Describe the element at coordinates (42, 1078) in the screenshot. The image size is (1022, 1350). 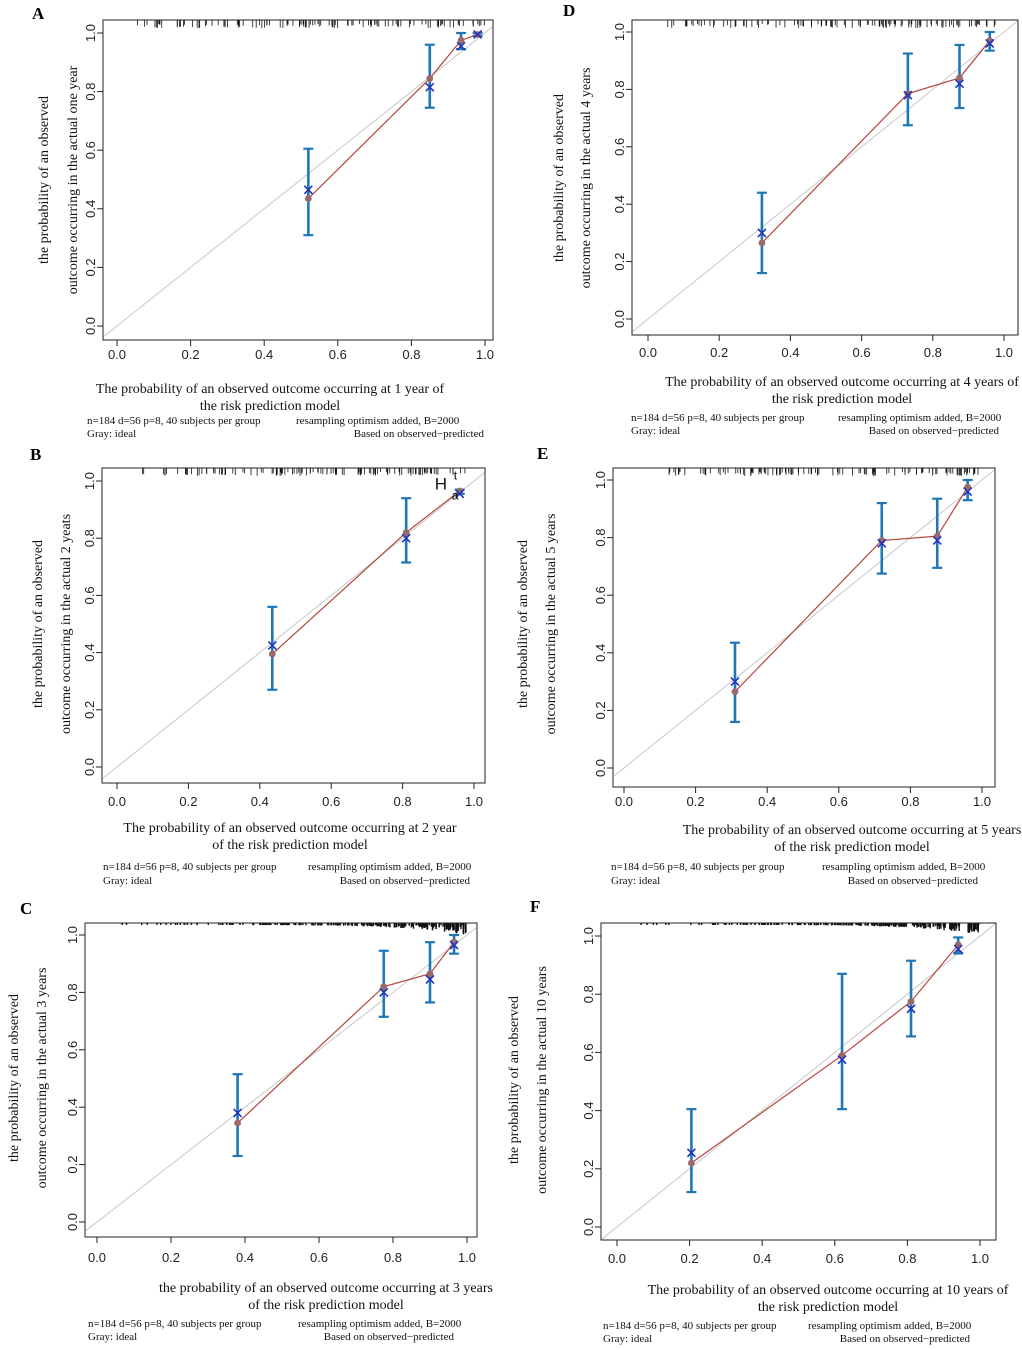
I see `y-axis-title-line: outcome occurring in the actual 3 years` at that location.